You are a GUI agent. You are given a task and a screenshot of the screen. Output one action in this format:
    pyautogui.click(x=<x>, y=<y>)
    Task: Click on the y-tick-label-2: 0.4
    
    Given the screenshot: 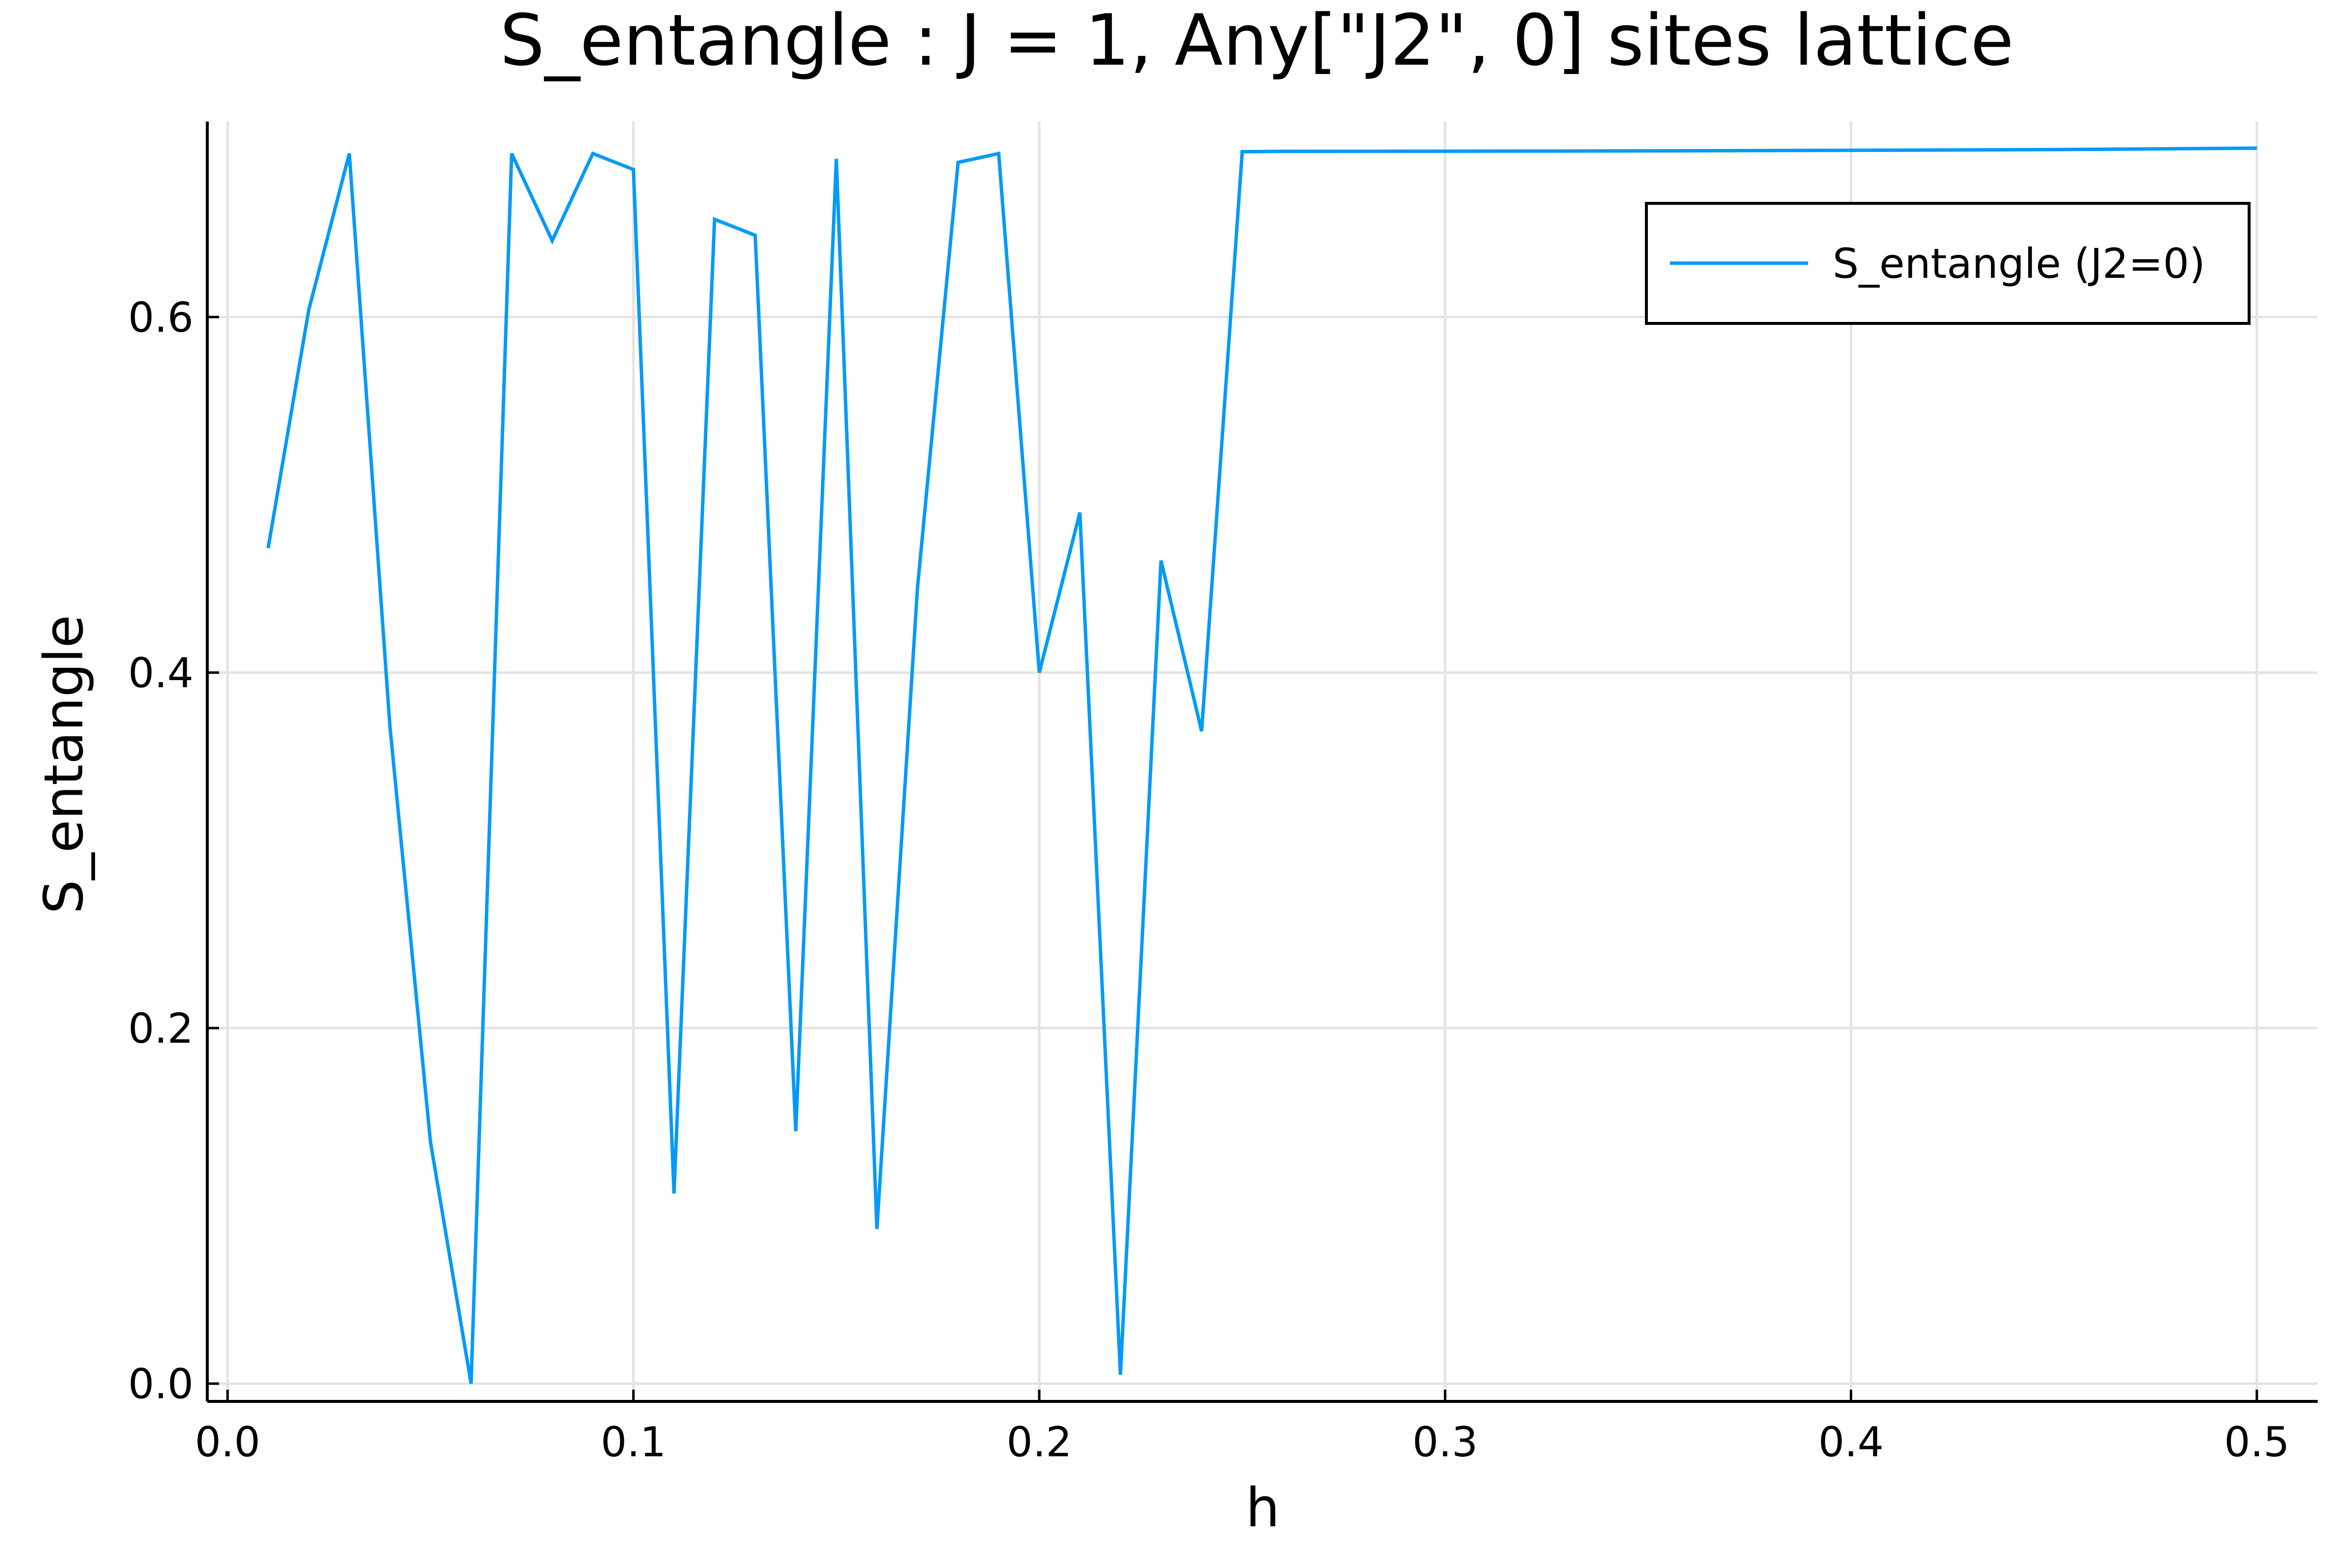 What is the action you would take?
    pyautogui.click(x=161, y=673)
    